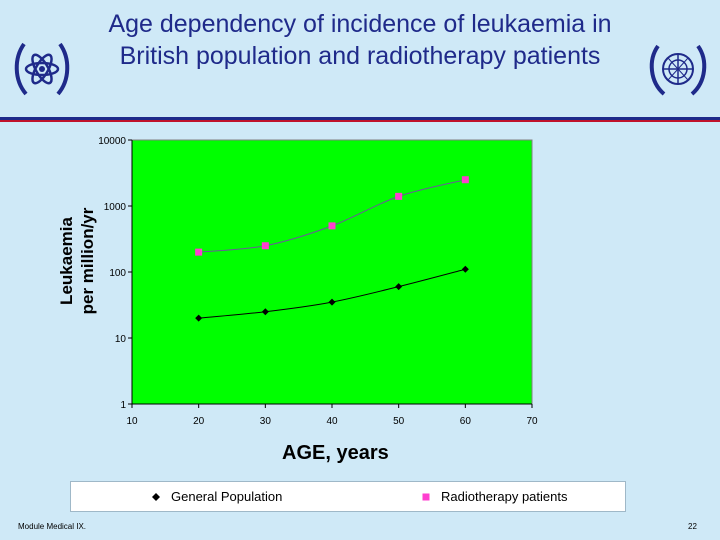  What do you see at coordinates (360, 121) in the screenshot?
I see `header-divider-red` at bounding box center [360, 121].